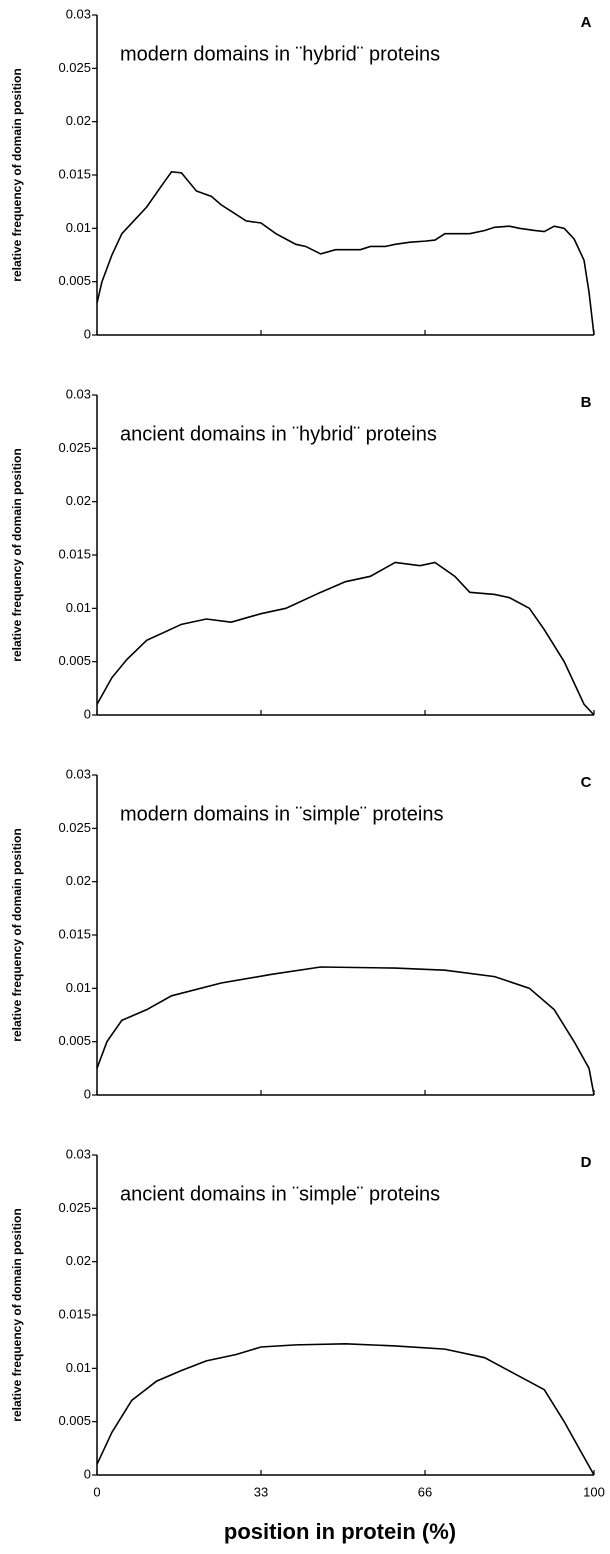  What do you see at coordinates (96, 1491) in the screenshot?
I see `x-tick-label: 0` at bounding box center [96, 1491].